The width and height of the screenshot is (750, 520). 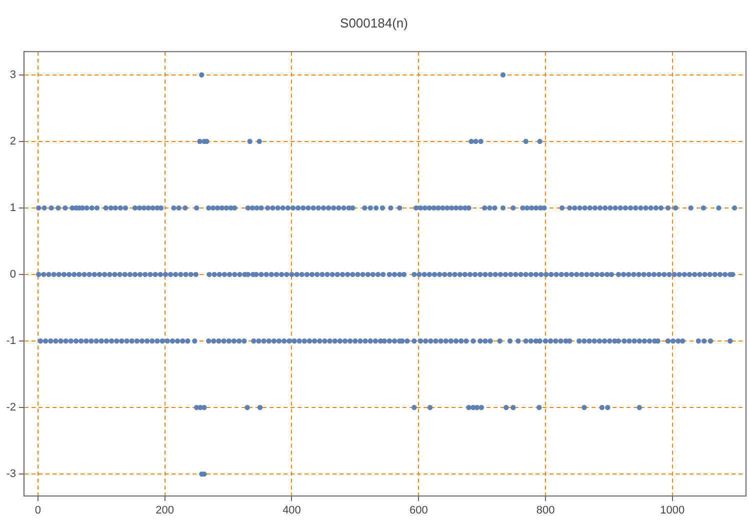 What do you see at coordinates (418, 510) in the screenshot?
I see `x-tick-label: 600` at bounding box center [418, 510].